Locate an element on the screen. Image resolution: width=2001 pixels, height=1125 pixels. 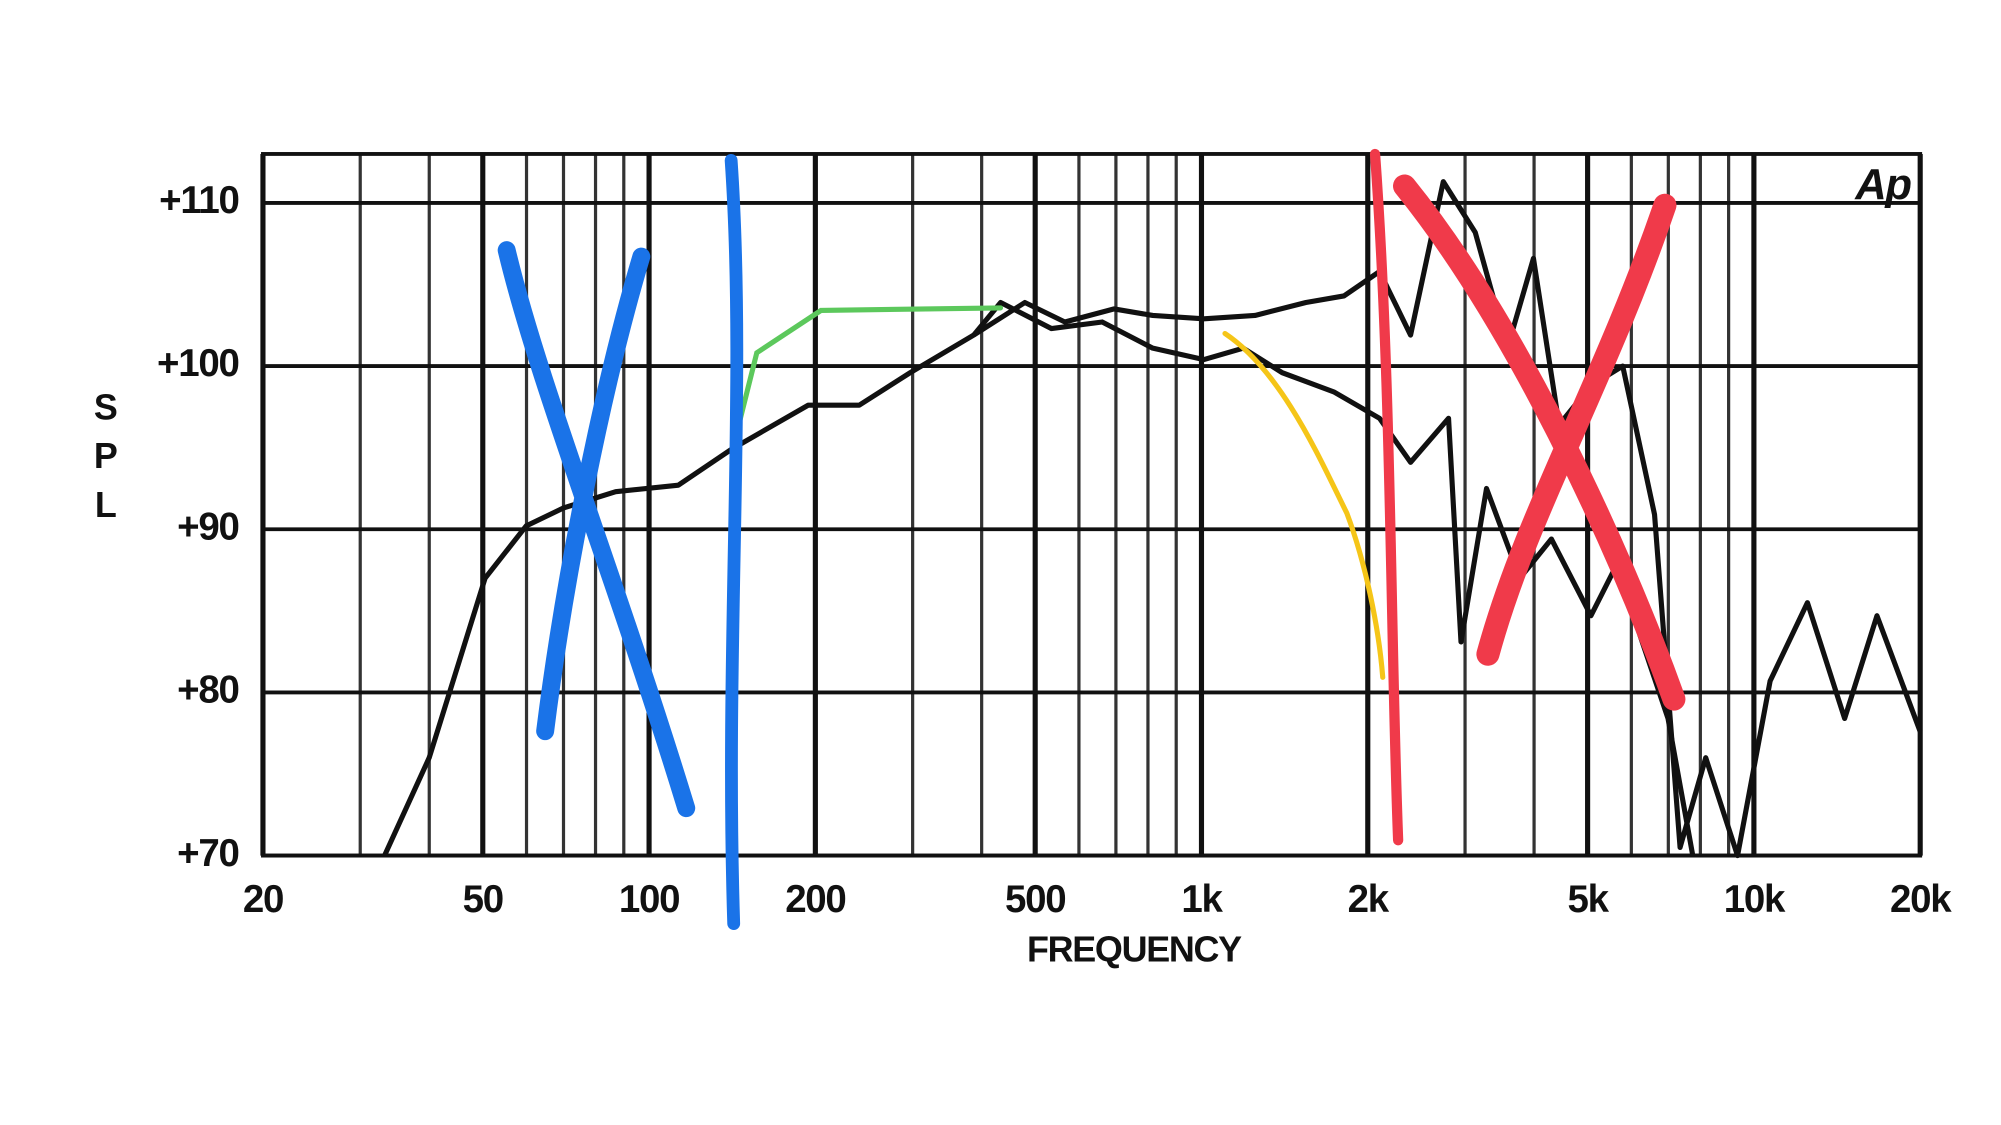
x-tick-label: 2k is located at coordinates (1369, 899).